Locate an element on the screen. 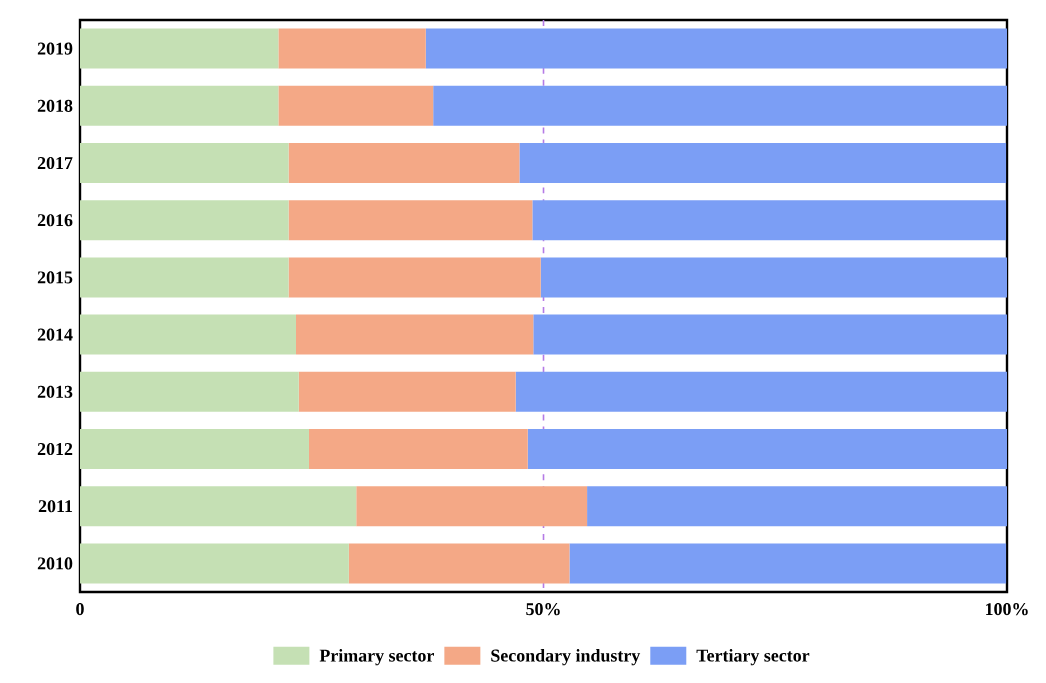 This screenshot has height=683, width=1046. x-tick-label: 0 is located at coordinates (80, 609).